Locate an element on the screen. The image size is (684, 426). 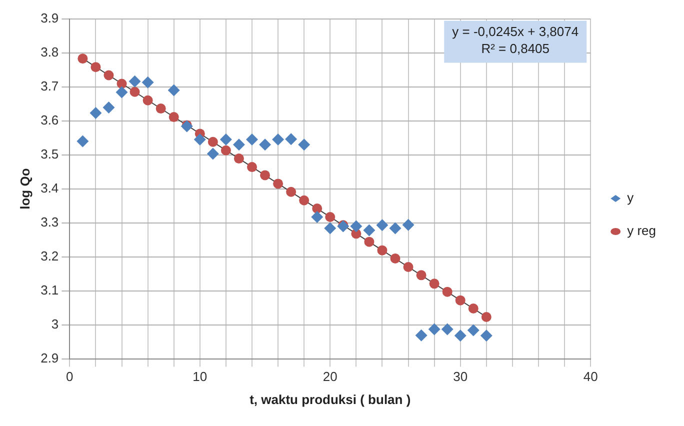
y-tick-label: 3.7 is located at coordinates (49, 86).